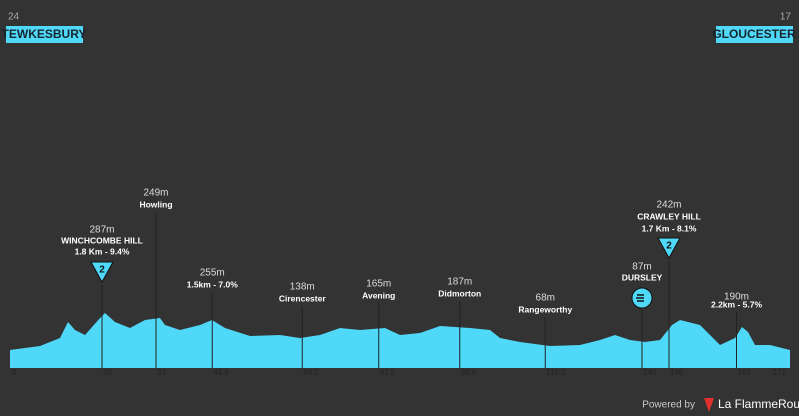  What do you see at coordinates (736, 297) in the screenshot?
I see `altitude: 190m` at bounding box center [736, 297].